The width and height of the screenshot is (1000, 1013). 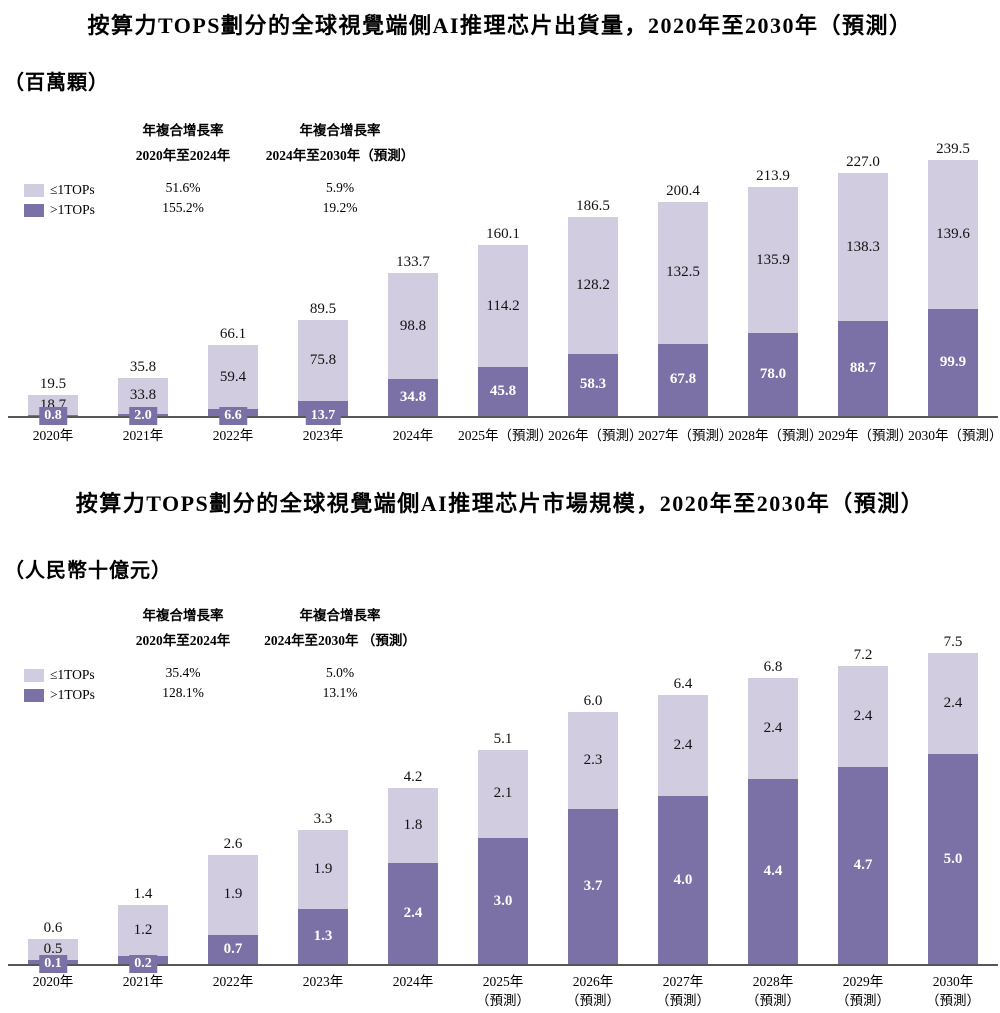 What do you see at coordinates (683, 379) in the screenshot?
I see `dark-segment-label: 67.8` at bounding box center [683, 379].